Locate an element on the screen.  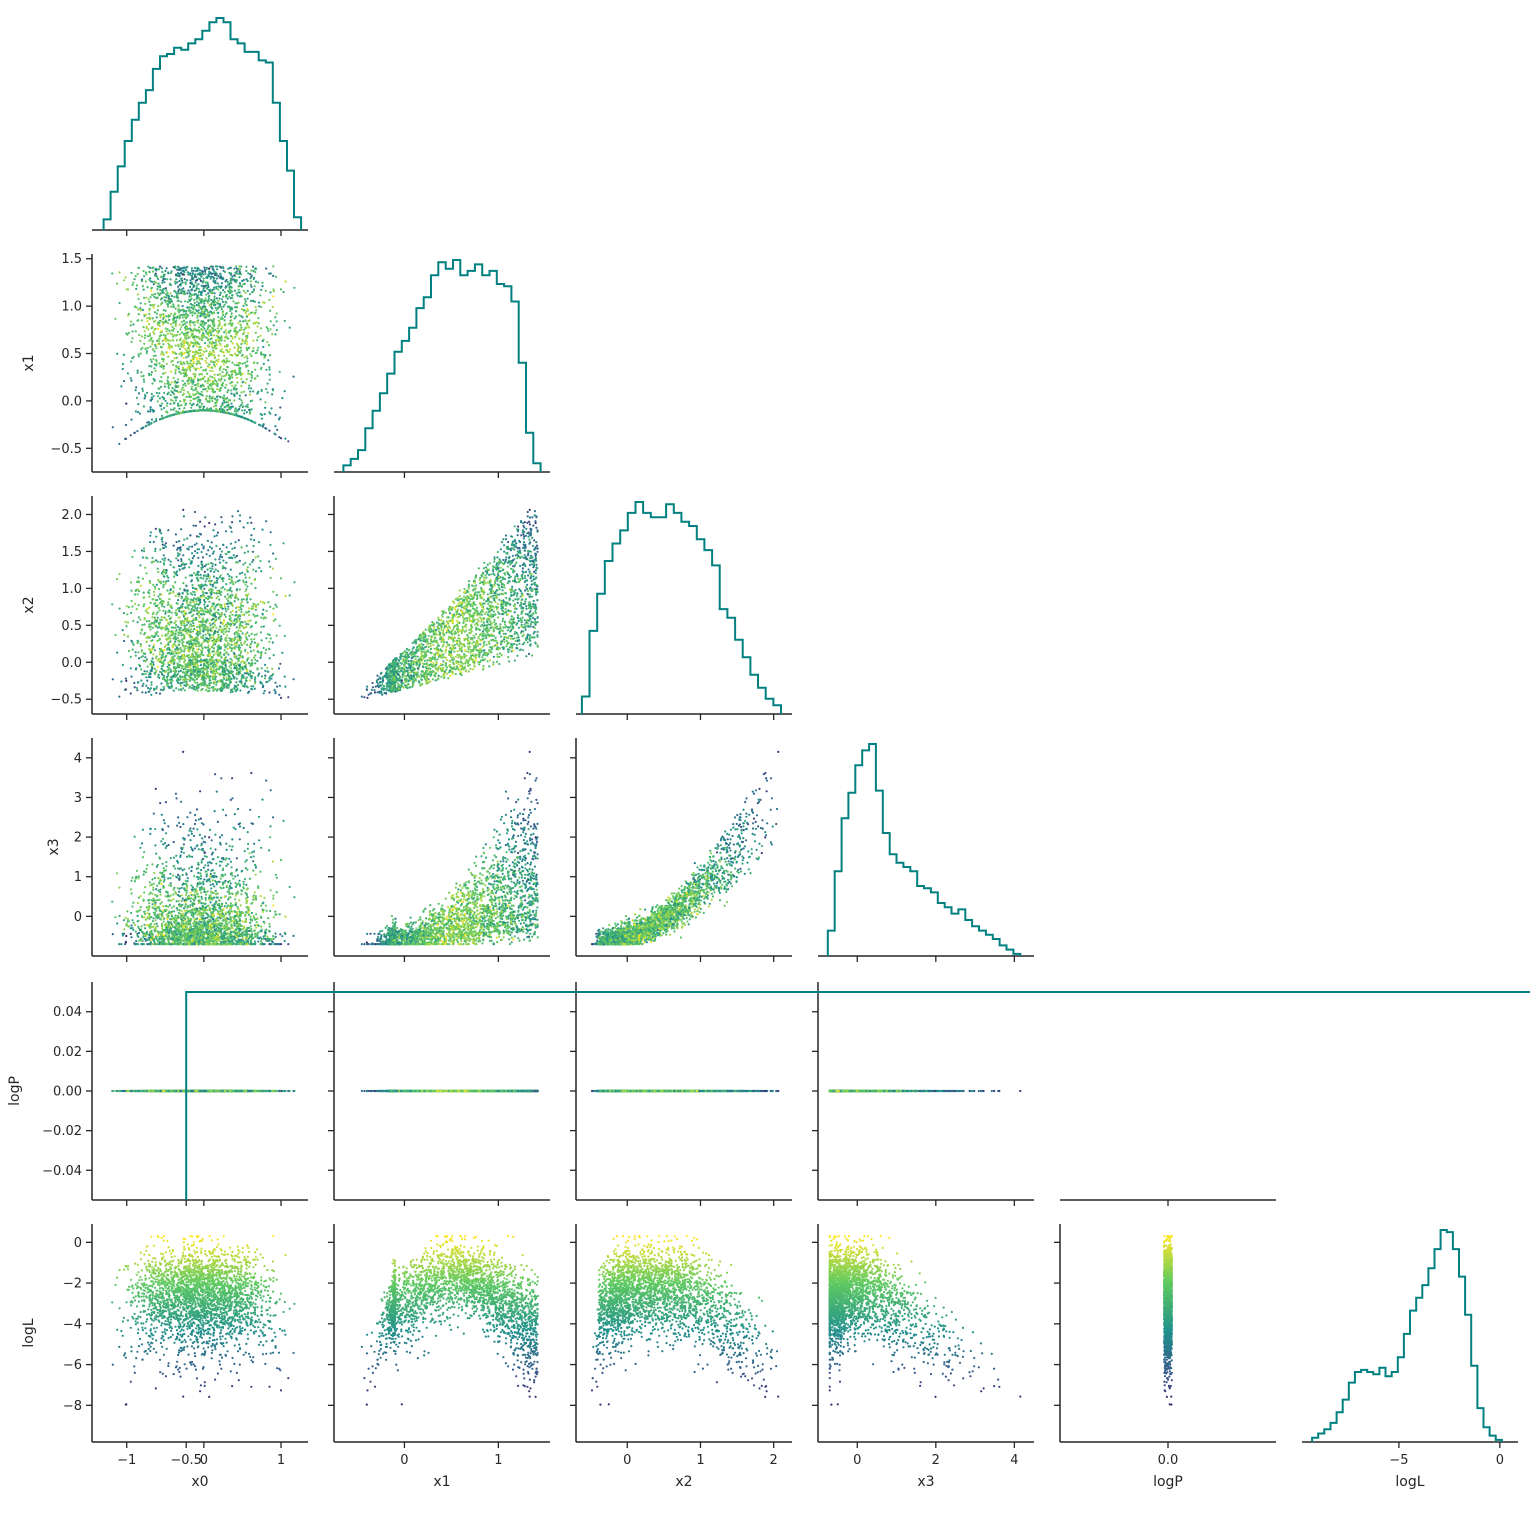
y-tick-label: 0.5 is located at coordinates (71, 626).